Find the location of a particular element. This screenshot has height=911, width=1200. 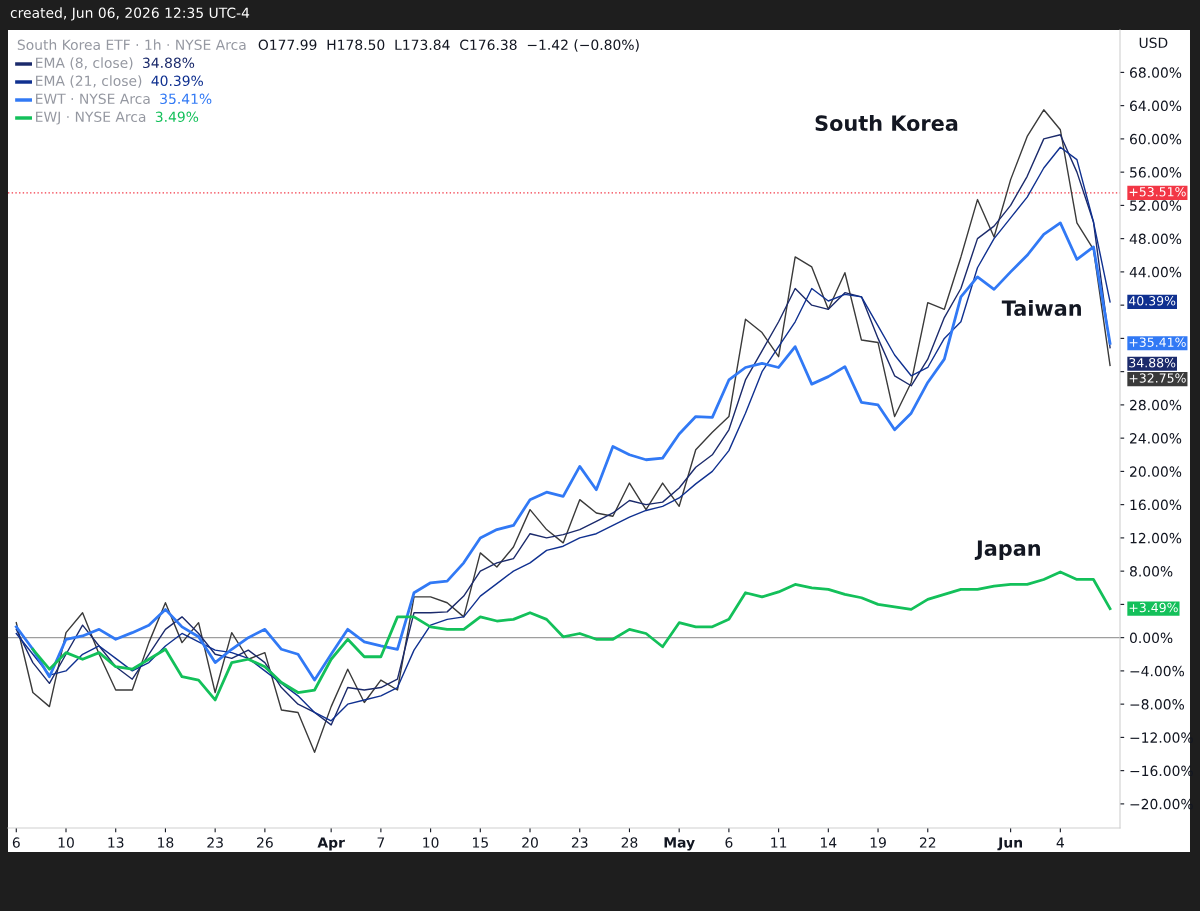

y-tick-label: 56.00% is located at coordinates (1156, 172).